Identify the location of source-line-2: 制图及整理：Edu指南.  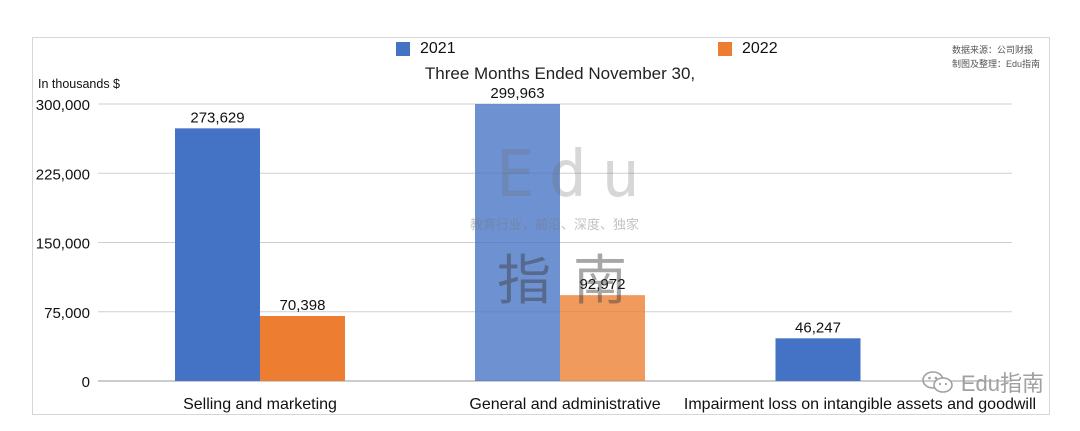
(995, 64).